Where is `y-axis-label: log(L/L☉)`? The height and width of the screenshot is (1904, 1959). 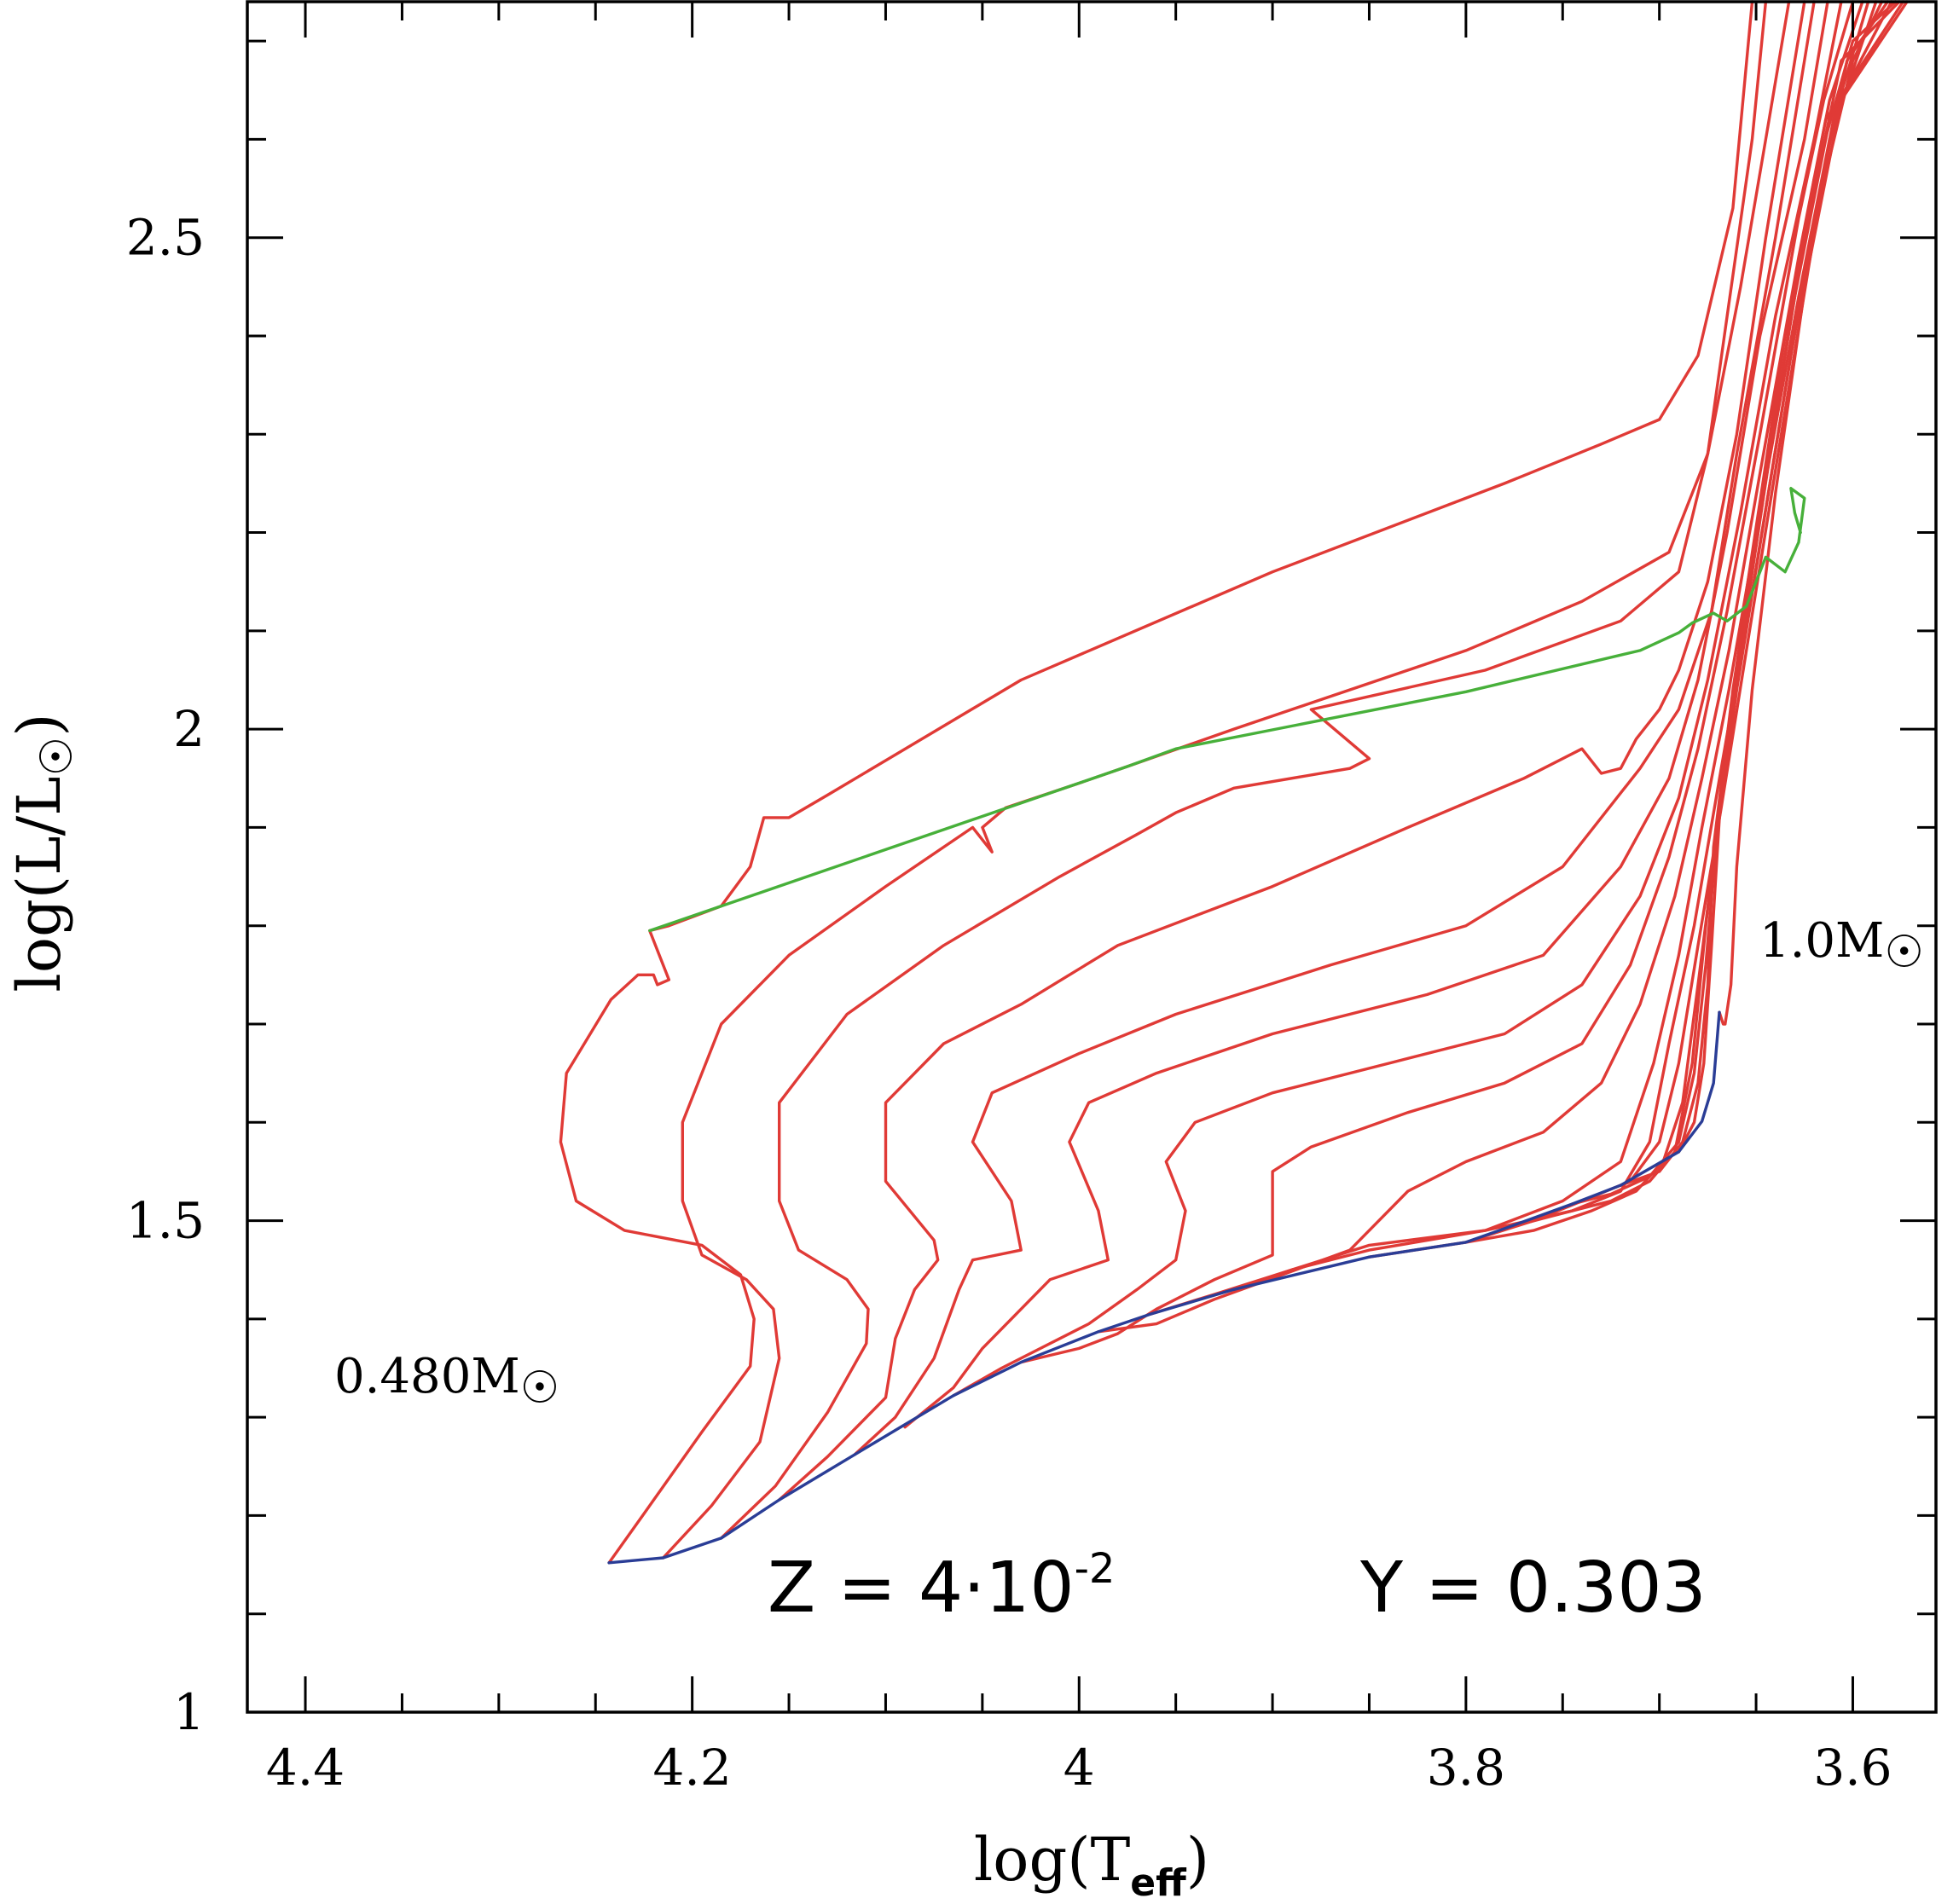 y-axis-label: log(L/L☉) is located at coordinates (43, 852).